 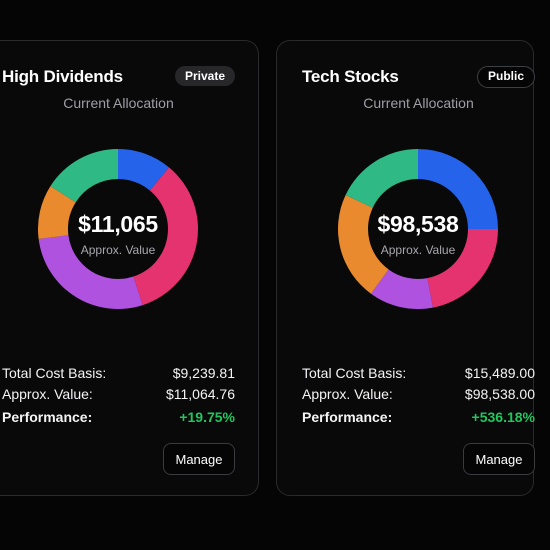 I want to click on donut-center: $11,065 Approx. Value, so click(x=118, y=229).